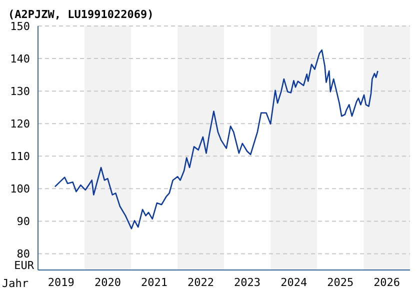 This screenshot has height=300, width=420. What do you see at coordinates (20, 157) in the screenshot?
I see `y-tick-label: 110` at bounding box center [20, 157].